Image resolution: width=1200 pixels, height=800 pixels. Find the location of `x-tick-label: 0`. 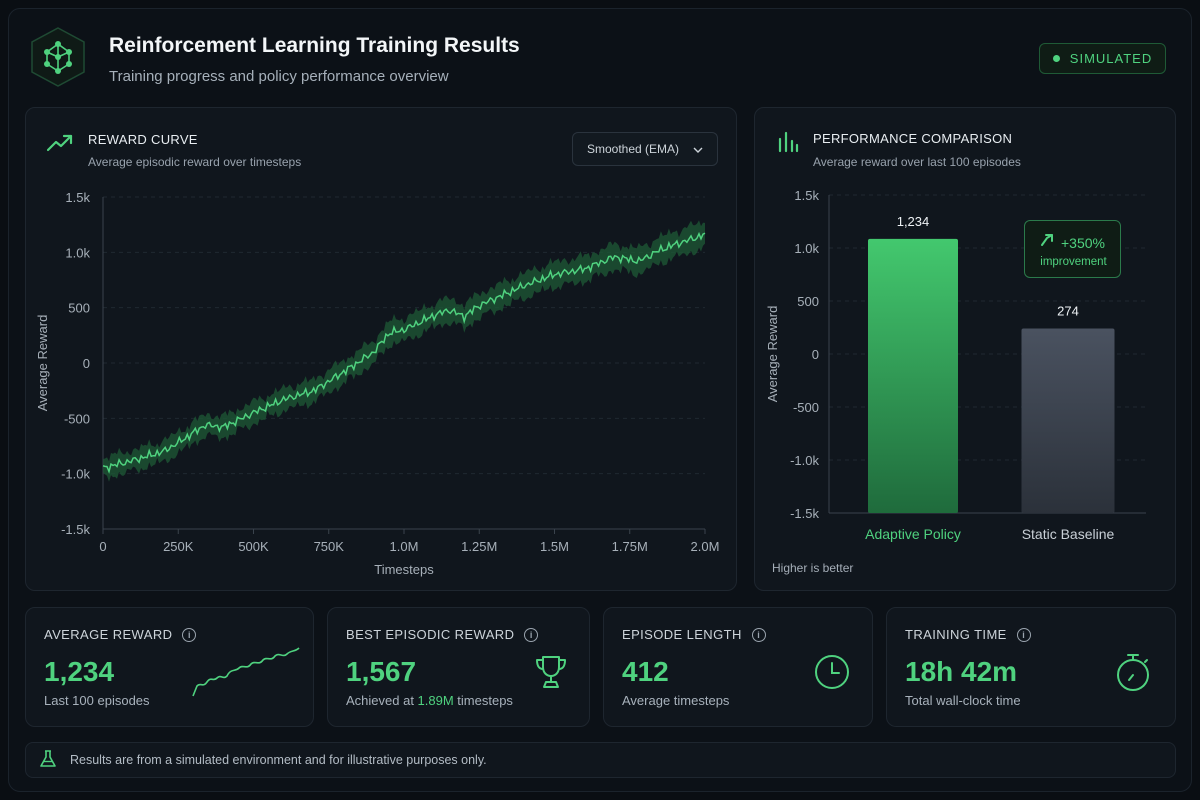

x-tick-label: 0 is located at coordinates (102, 546).